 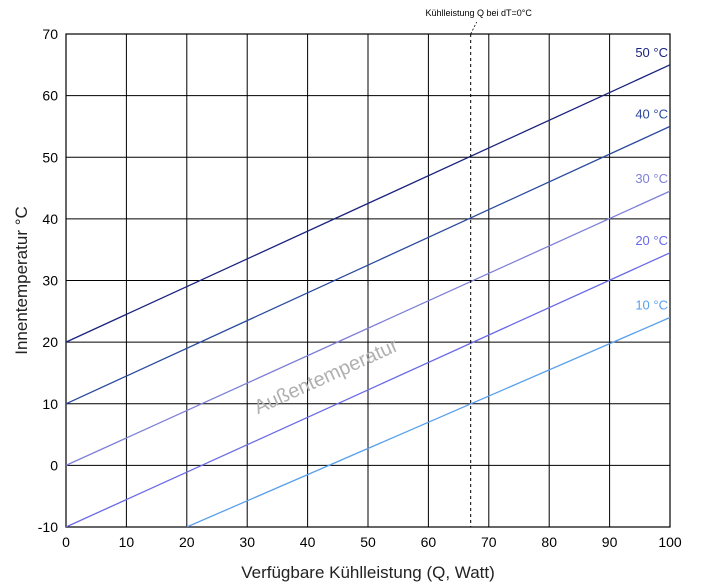 I want to click on series-label: 10 °C, so click(x=651, y=304).